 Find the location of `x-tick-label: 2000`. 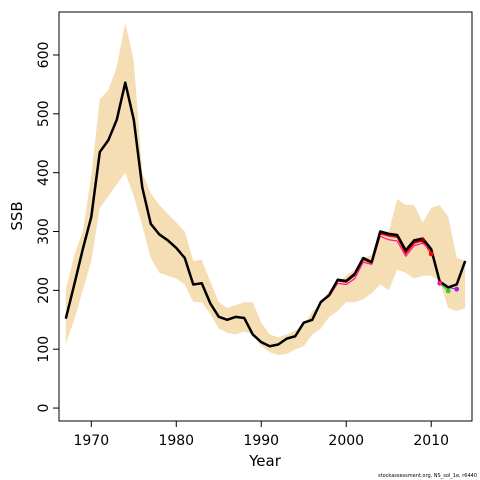

x-tick-label: 2000 is located at coordinates (346, 441).